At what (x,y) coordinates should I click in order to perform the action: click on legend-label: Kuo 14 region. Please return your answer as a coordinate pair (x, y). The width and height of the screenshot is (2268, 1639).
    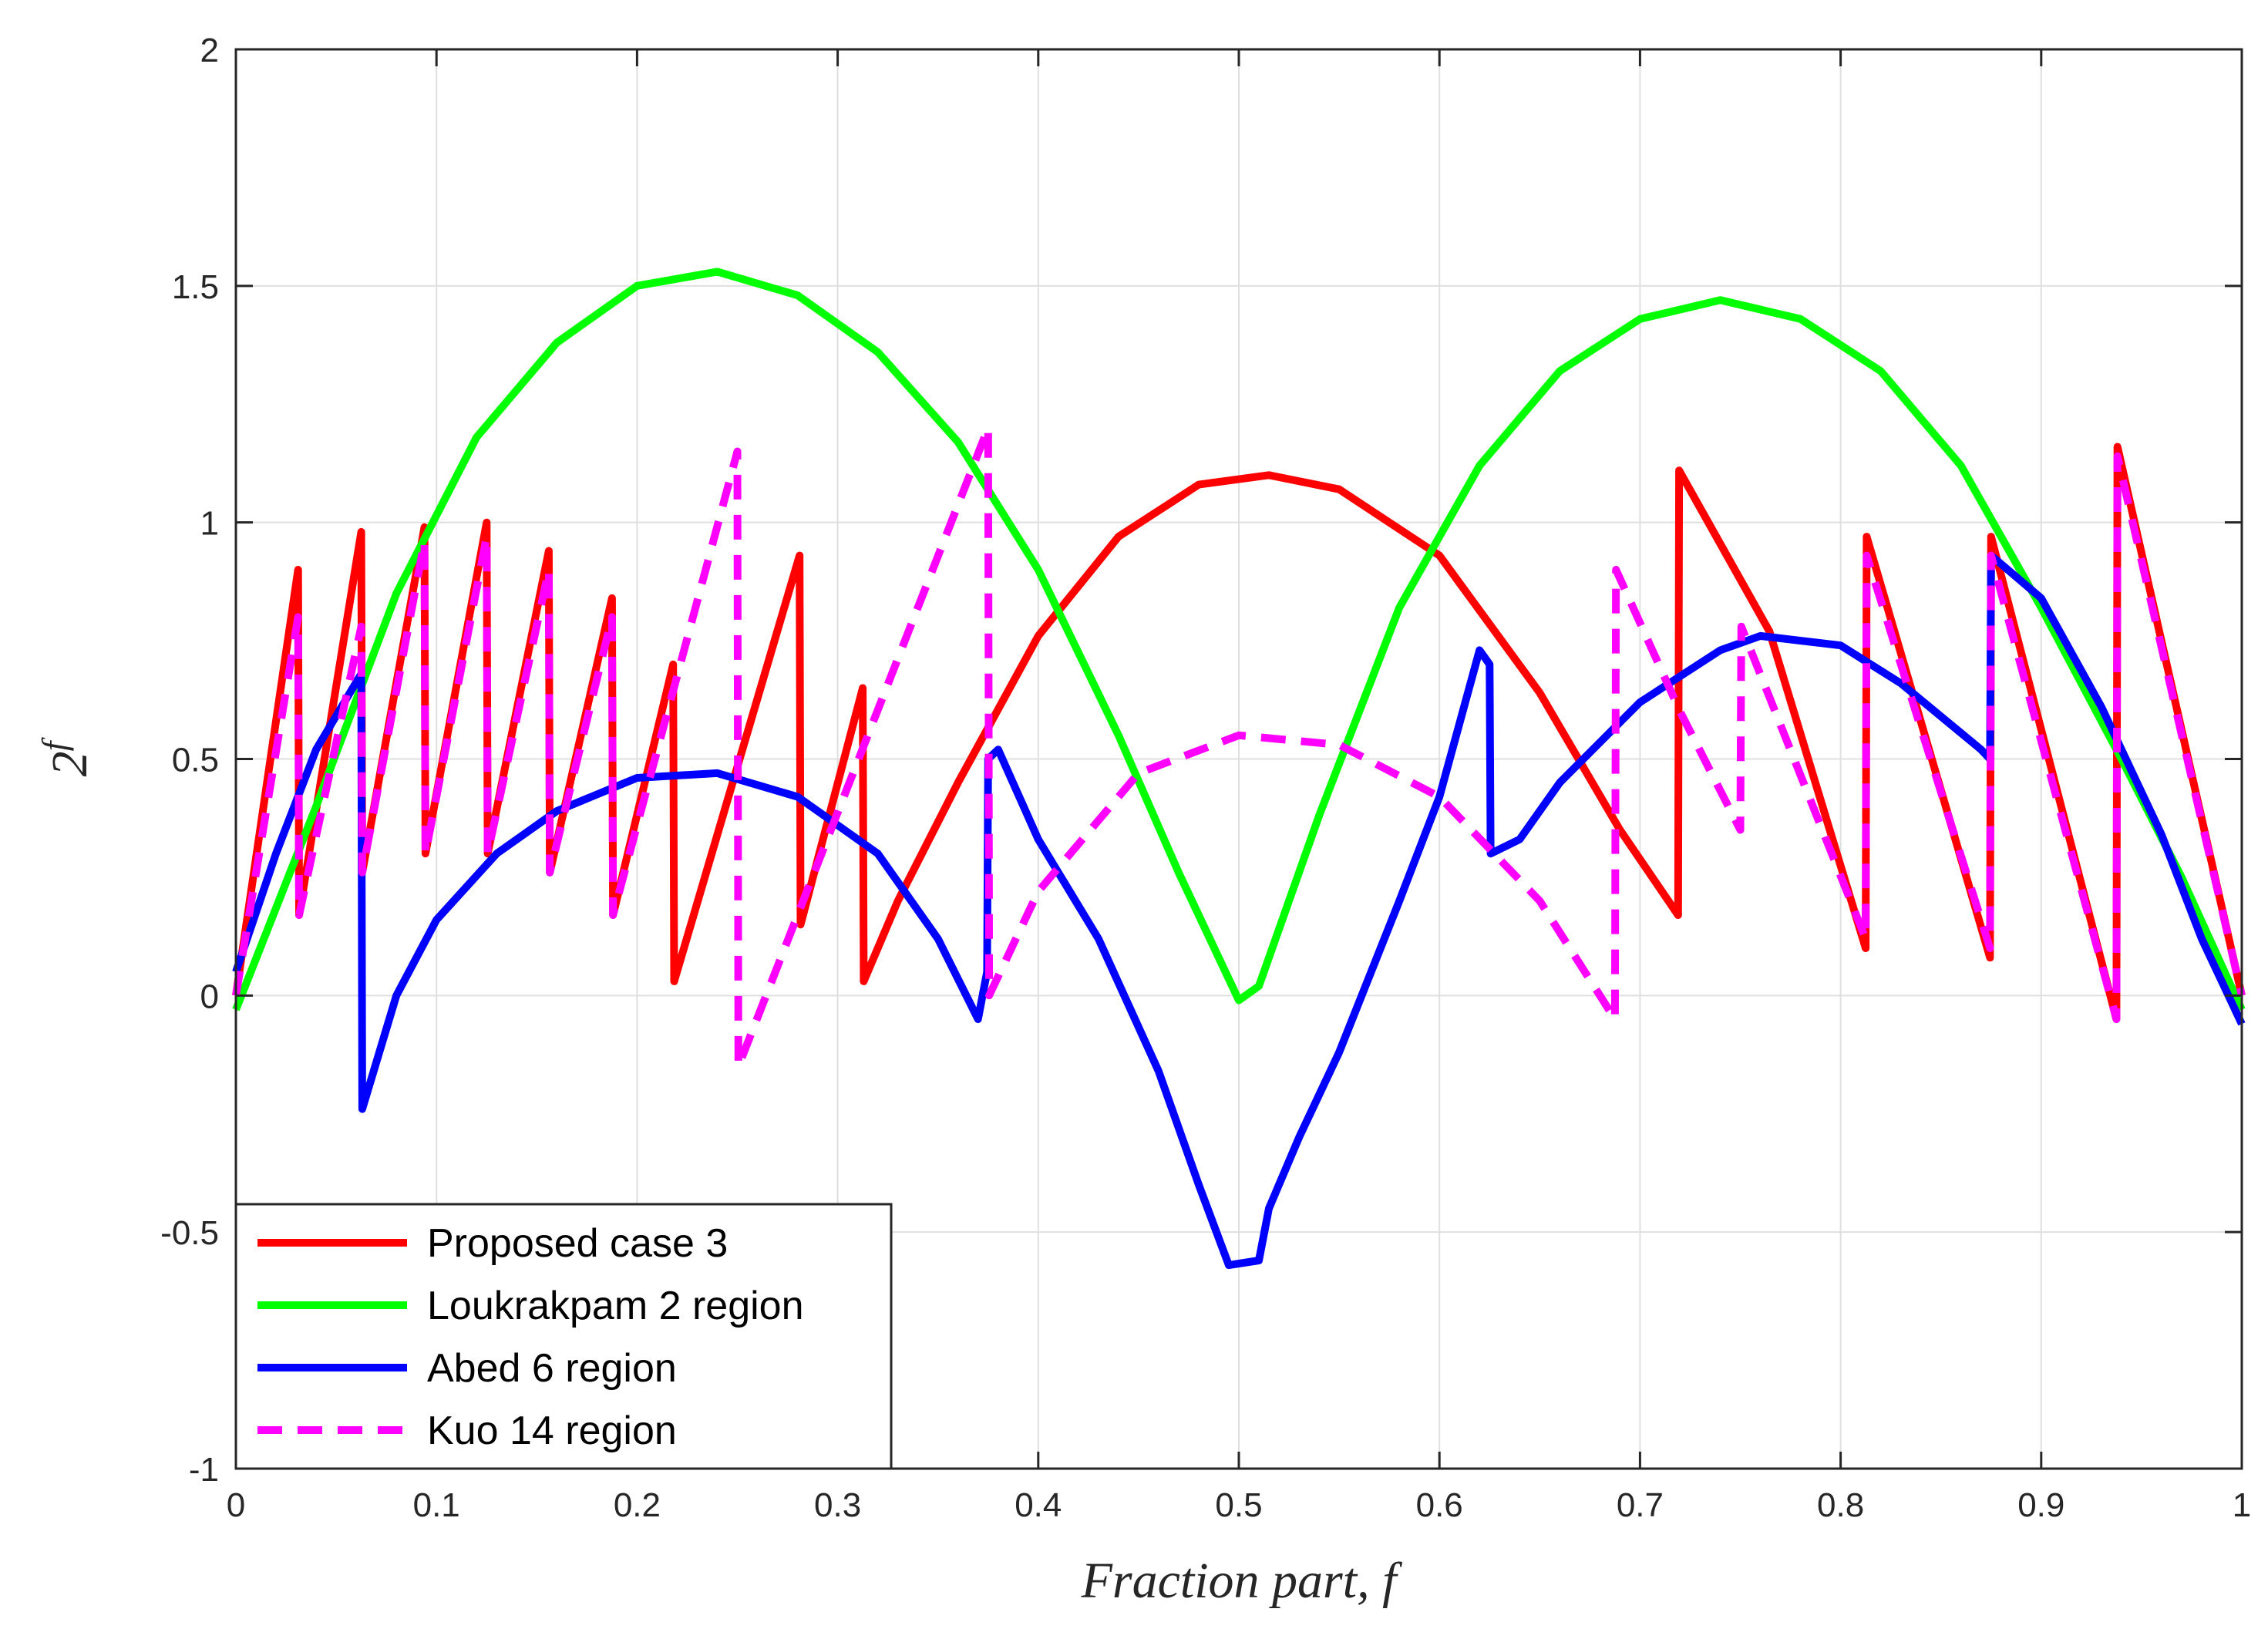
    Looking at the image, I should click on (552, 1431).